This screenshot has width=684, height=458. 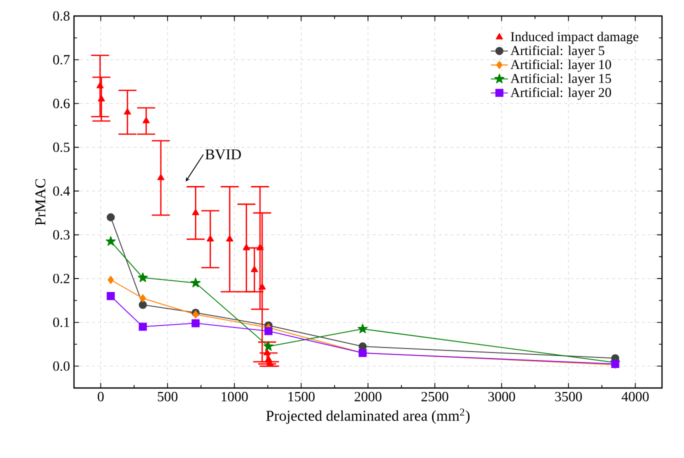 What do you see at coordinates (557, 52) in the screenshot?
I see `legend-label: Artificial: layer 5` at bounding box center [557, 52].